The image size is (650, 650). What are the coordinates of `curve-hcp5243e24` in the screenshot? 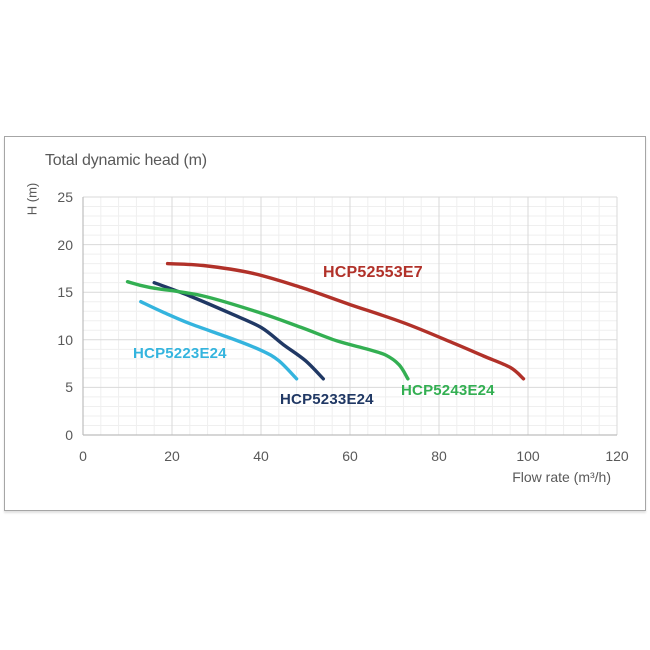 It's located at (267, 330).